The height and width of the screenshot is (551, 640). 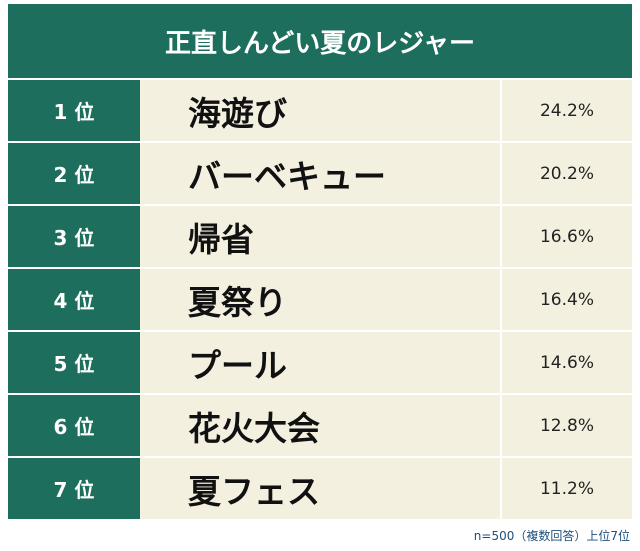 I want to click on table-row: 7 位夏フェス 11.2%, so click(x=320, y=488).